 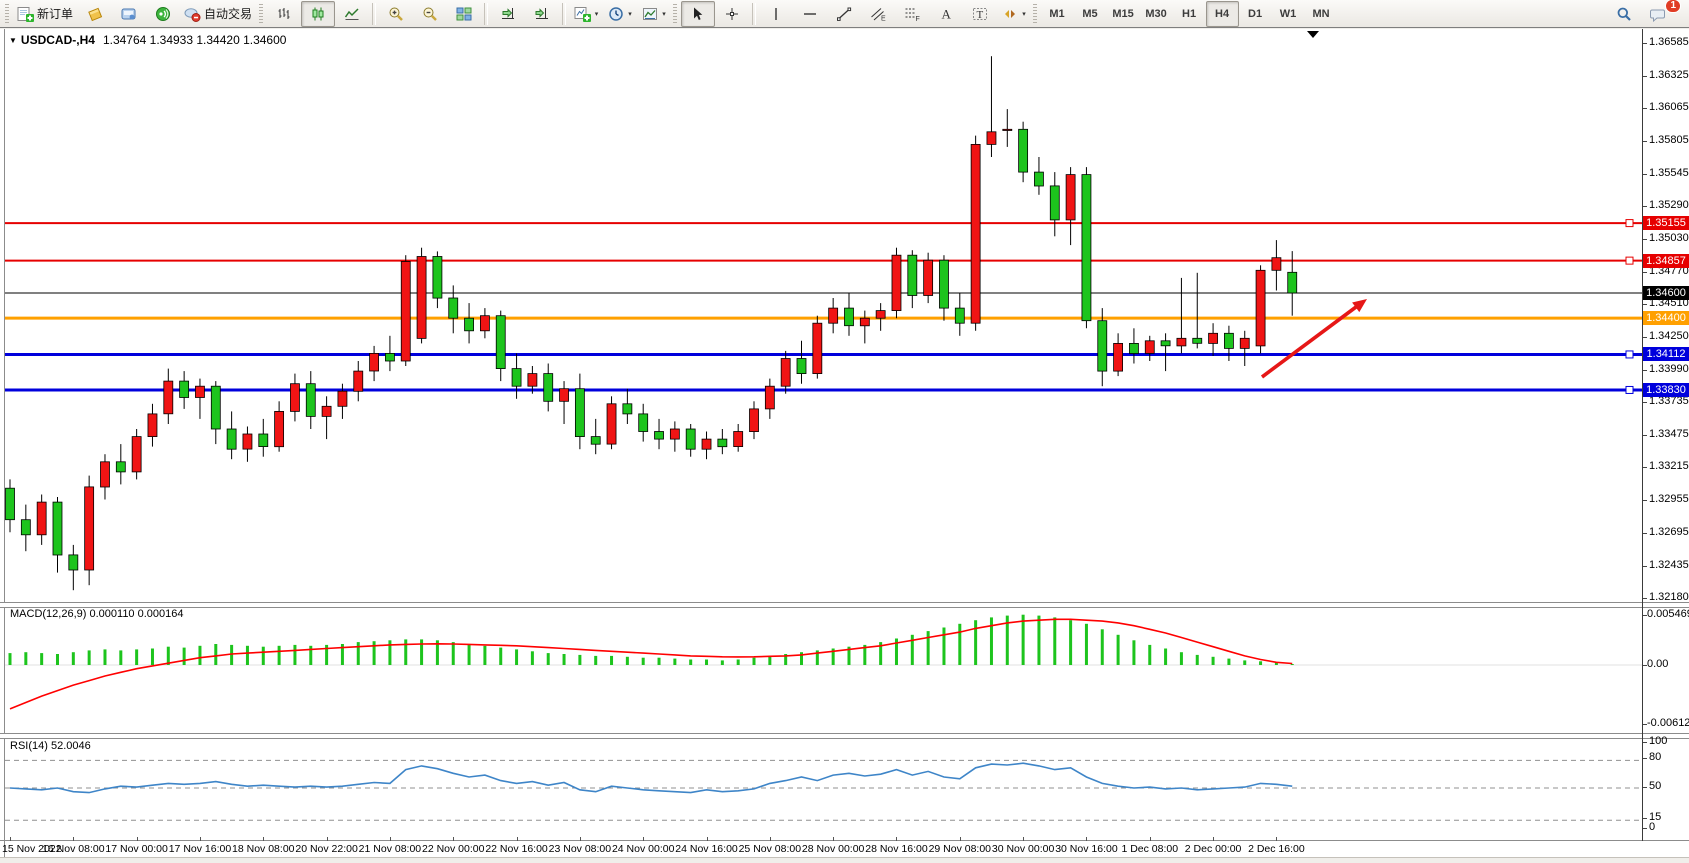 I want to click on timeframe-d1-button: D1, so click(x=1255, y=14).